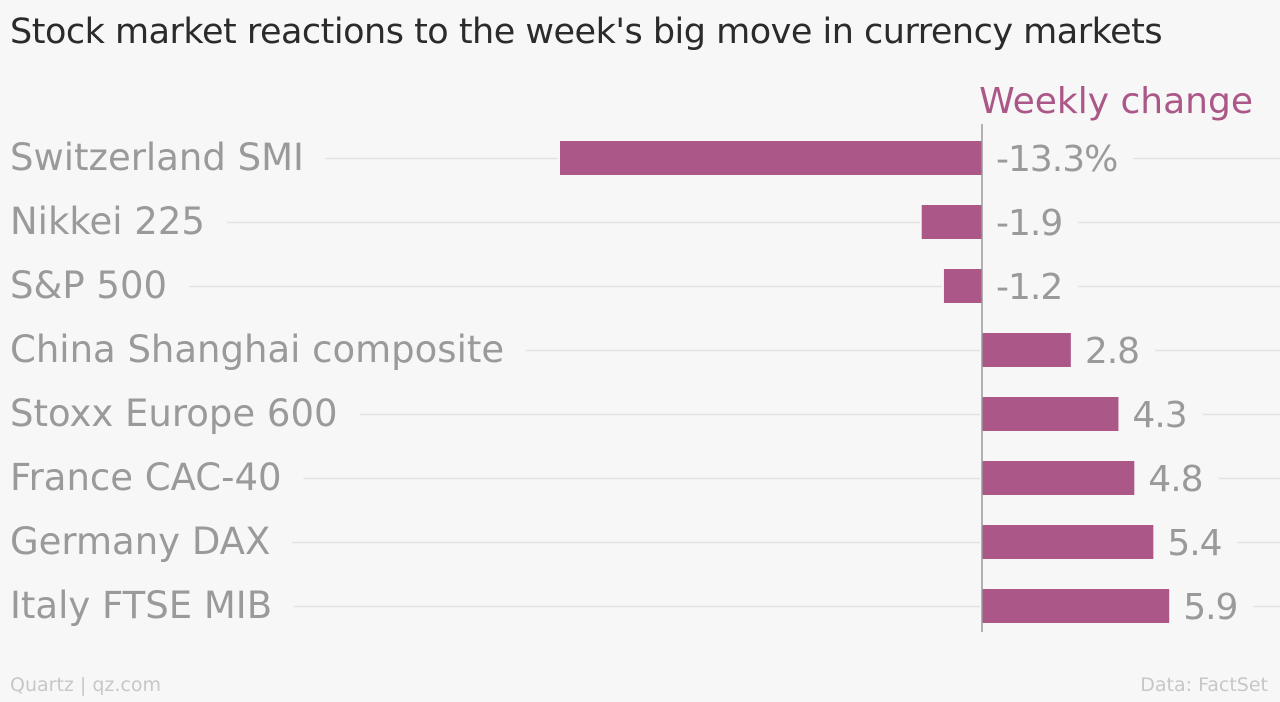 This screenshot has width=1280, height=702. Describe the element at coordinates (88, 285) in the screenshot. I see `category-label: S&P 500` at that location.